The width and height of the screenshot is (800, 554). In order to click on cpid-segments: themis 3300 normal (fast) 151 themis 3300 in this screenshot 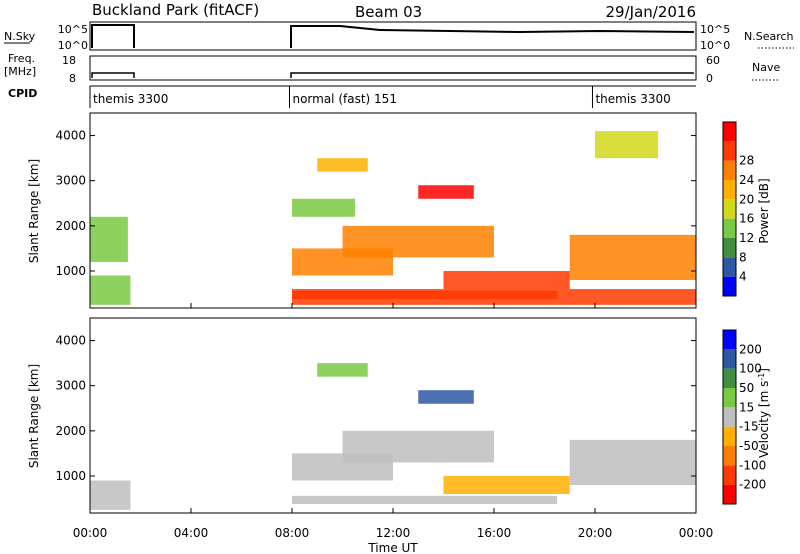, I will do `click(380, 97)`.